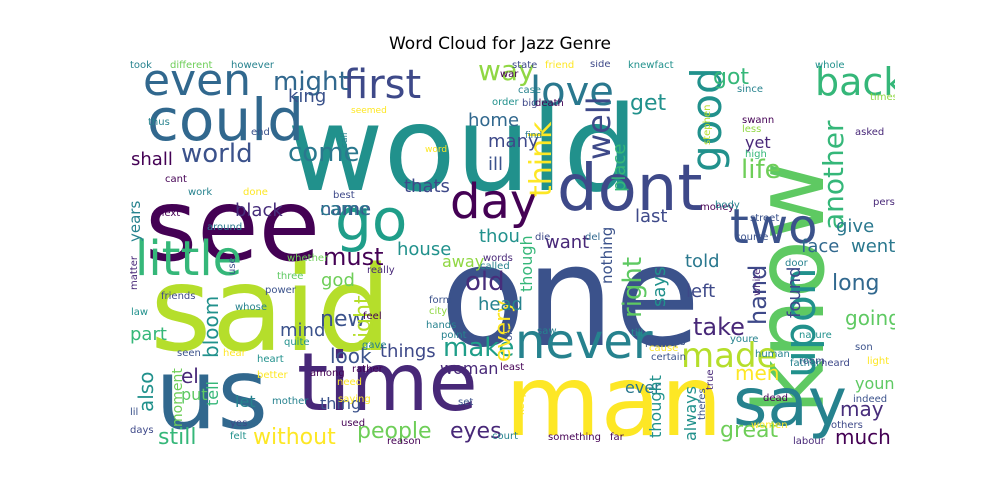  I want to click on word-called: called, so click(495, 266).